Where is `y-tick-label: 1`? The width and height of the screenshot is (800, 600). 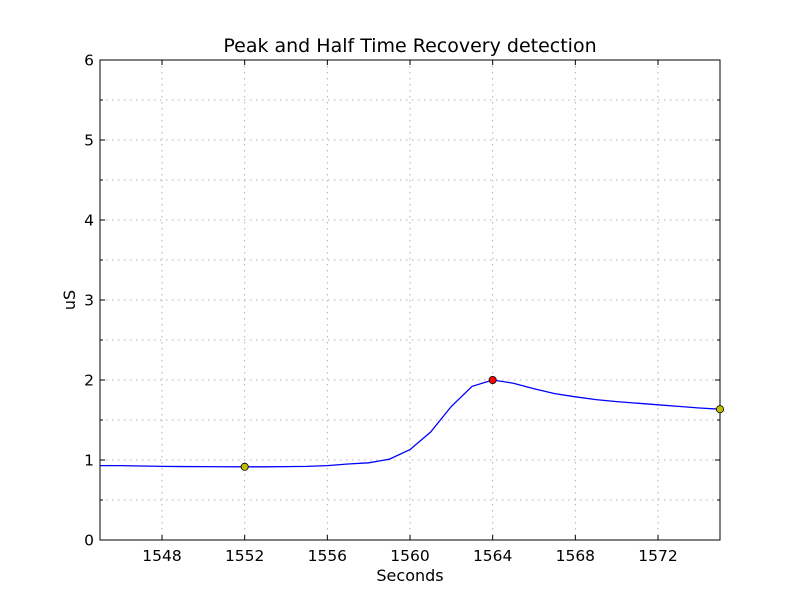 y-tick-label: 1 is located at coordinates (89, 461).